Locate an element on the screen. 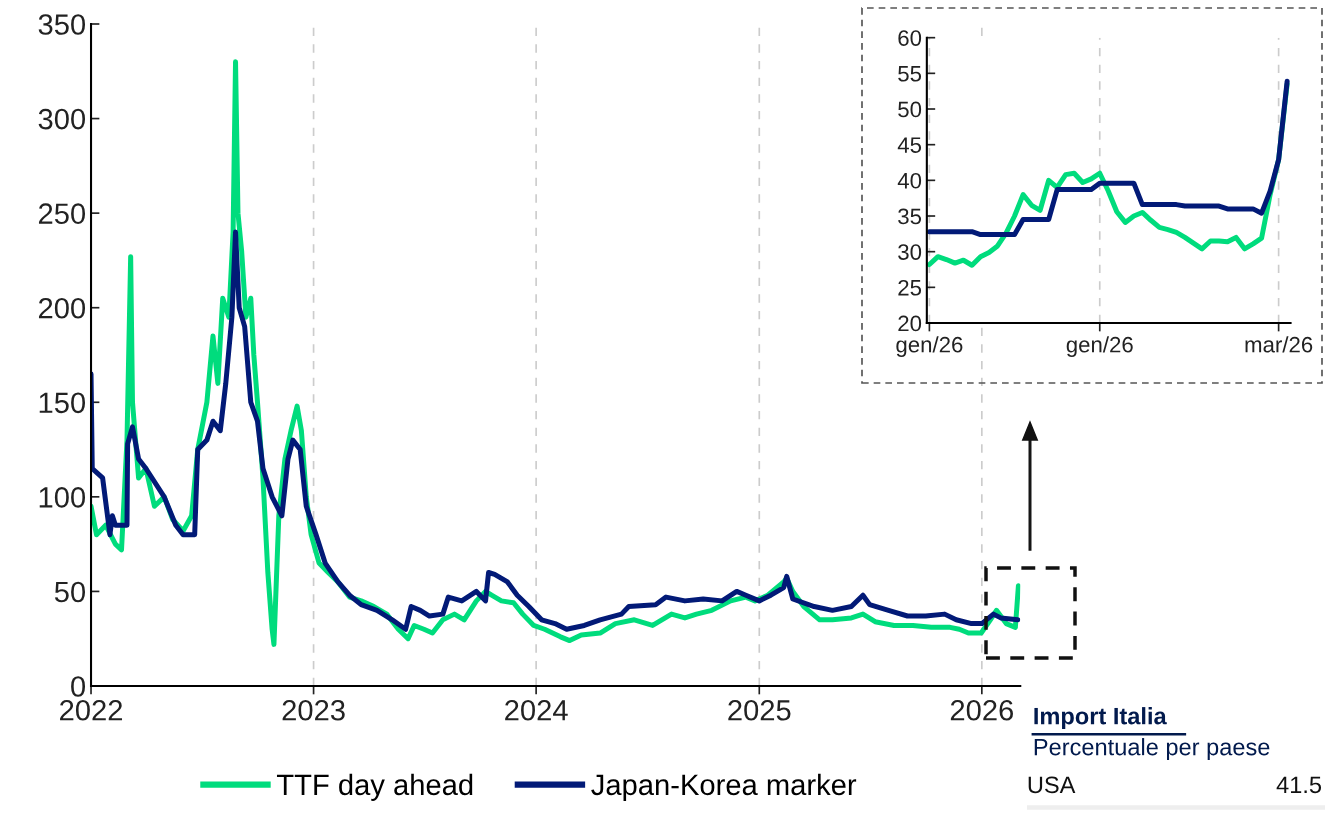 The width and height of the screenshot is (1325, 819). y-tick-label: 45 is located at coordinates (909, 145).